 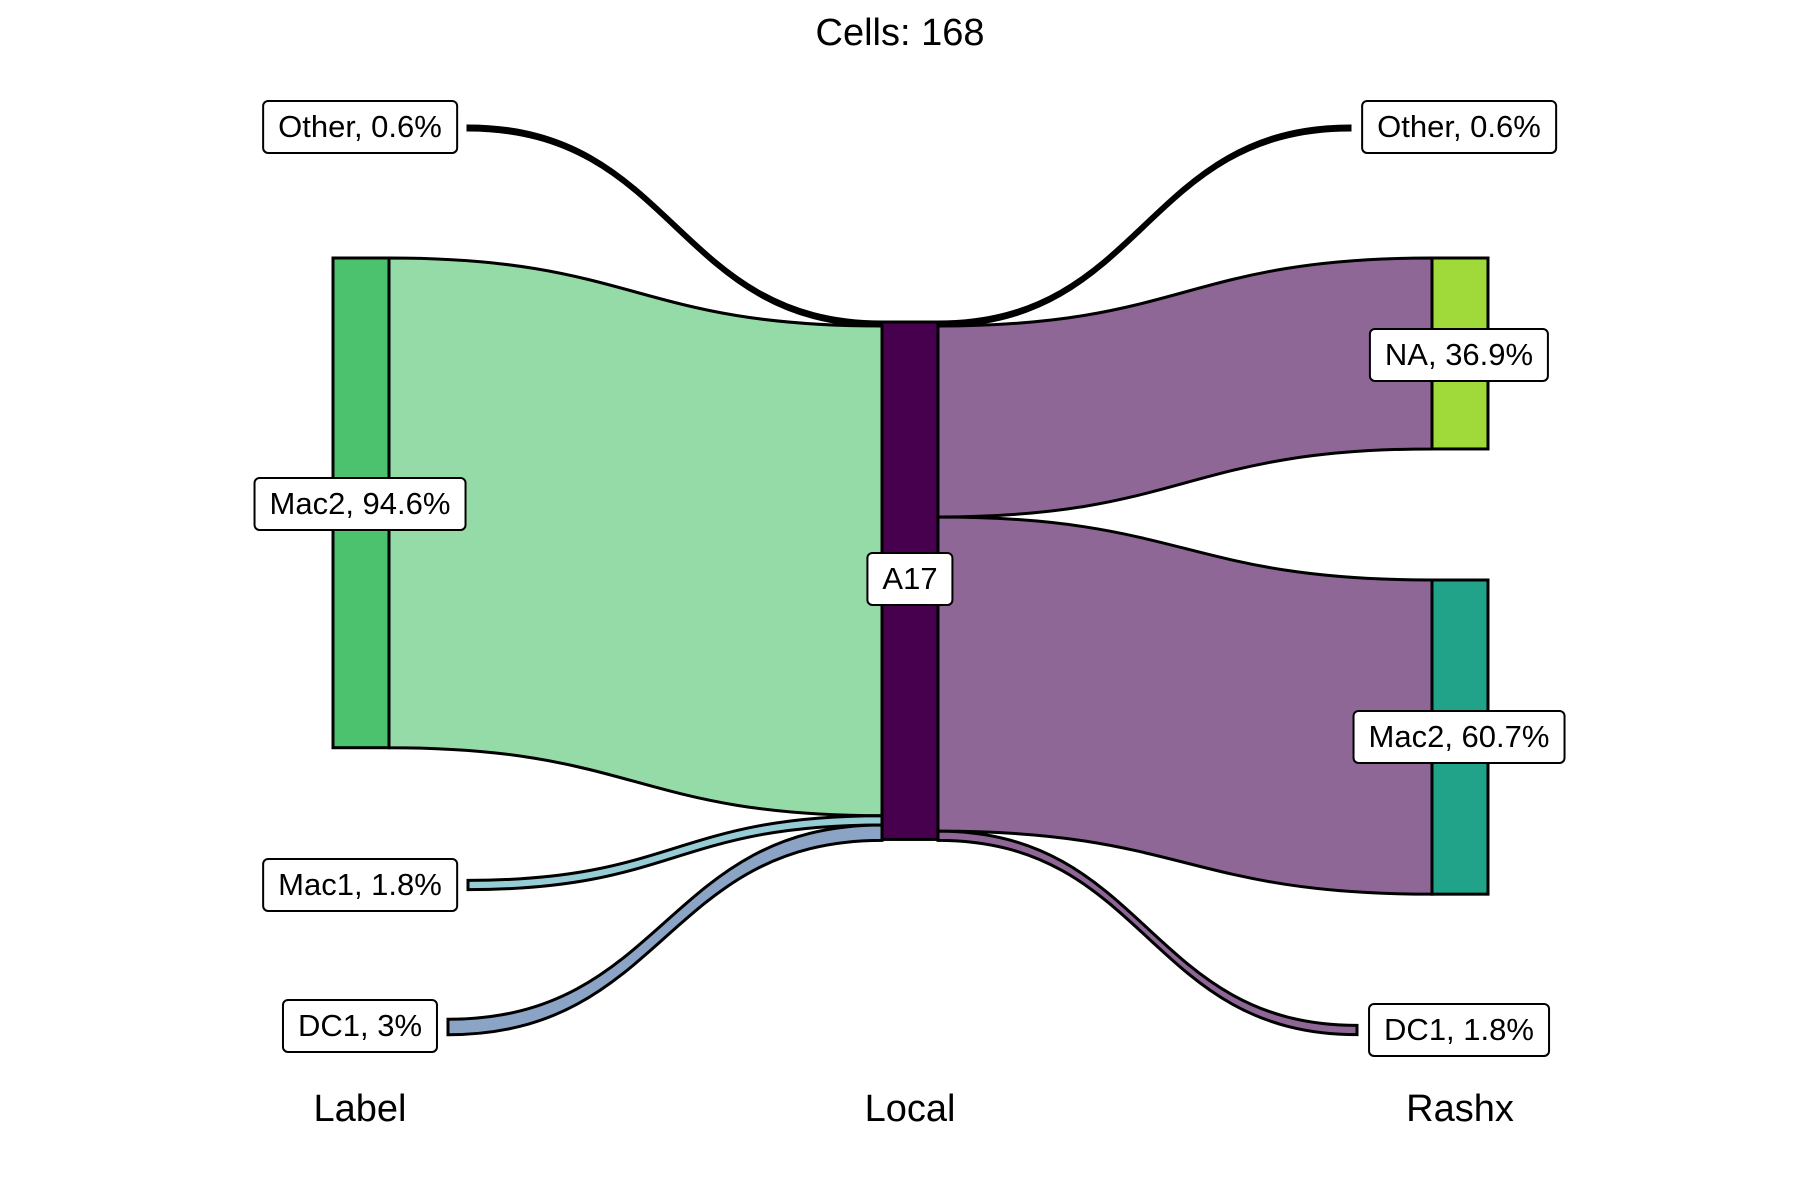 What do you see at coordinates (360, 1026) in the screenshot?
I see `node-label-left-dc1: DC1, 3%` at bounding box center [360, 1026].